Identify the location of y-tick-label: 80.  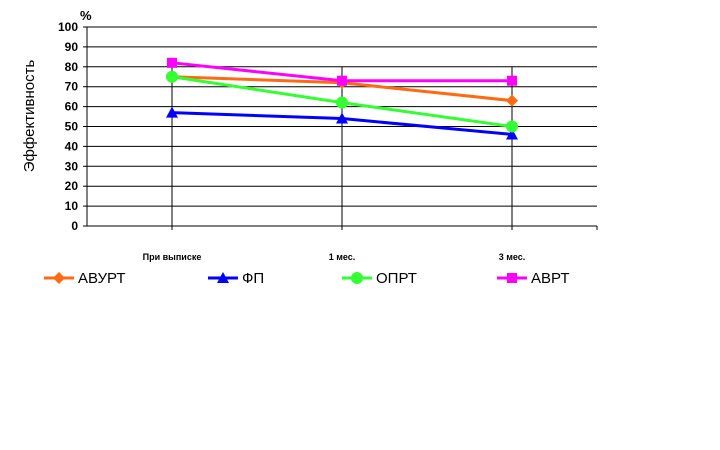
(72, 67).